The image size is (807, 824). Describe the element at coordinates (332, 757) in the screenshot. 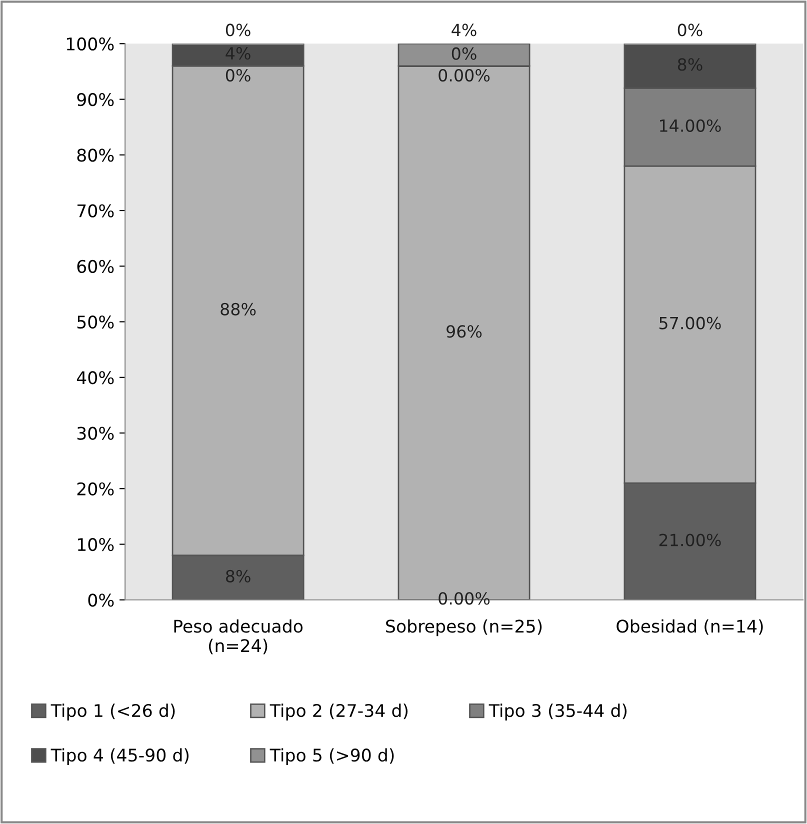

I see `legend-label: Tipo 5 (>90 d)` at that location.